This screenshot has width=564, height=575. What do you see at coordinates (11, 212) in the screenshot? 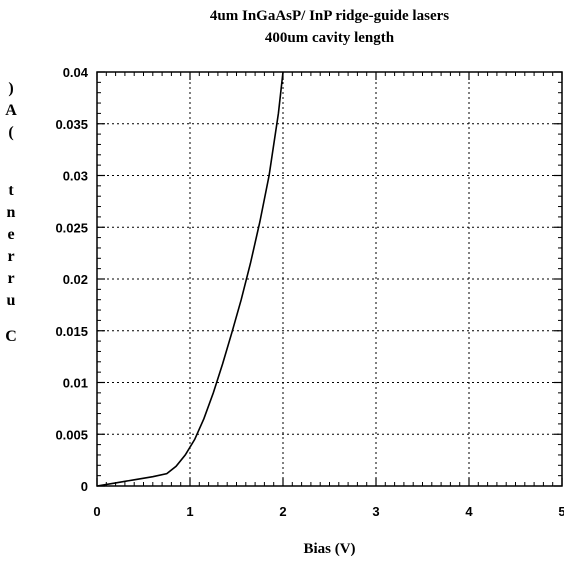
I see `y-axis-label-char: n` at bounding box center [11, 212].